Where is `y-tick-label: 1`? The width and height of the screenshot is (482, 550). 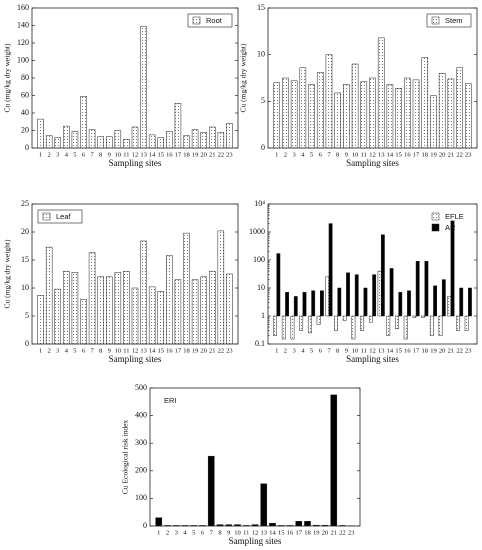
y-tick-label: 1 is located at coordinates (263, 315).